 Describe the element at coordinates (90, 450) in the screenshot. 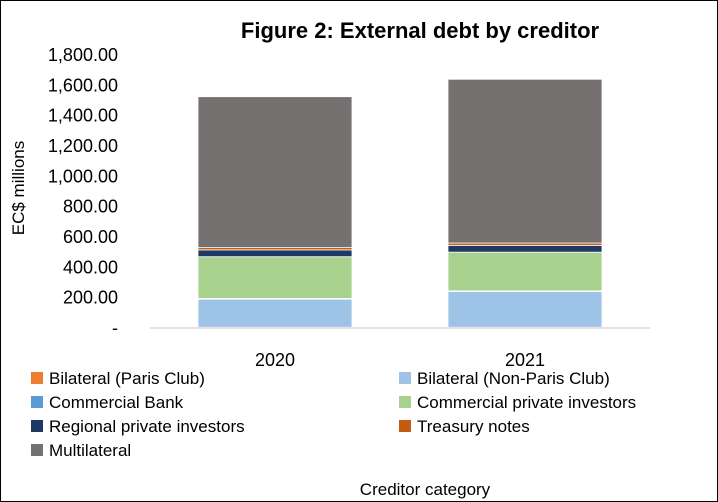

I see `legend-label: Multilateral` at that location.